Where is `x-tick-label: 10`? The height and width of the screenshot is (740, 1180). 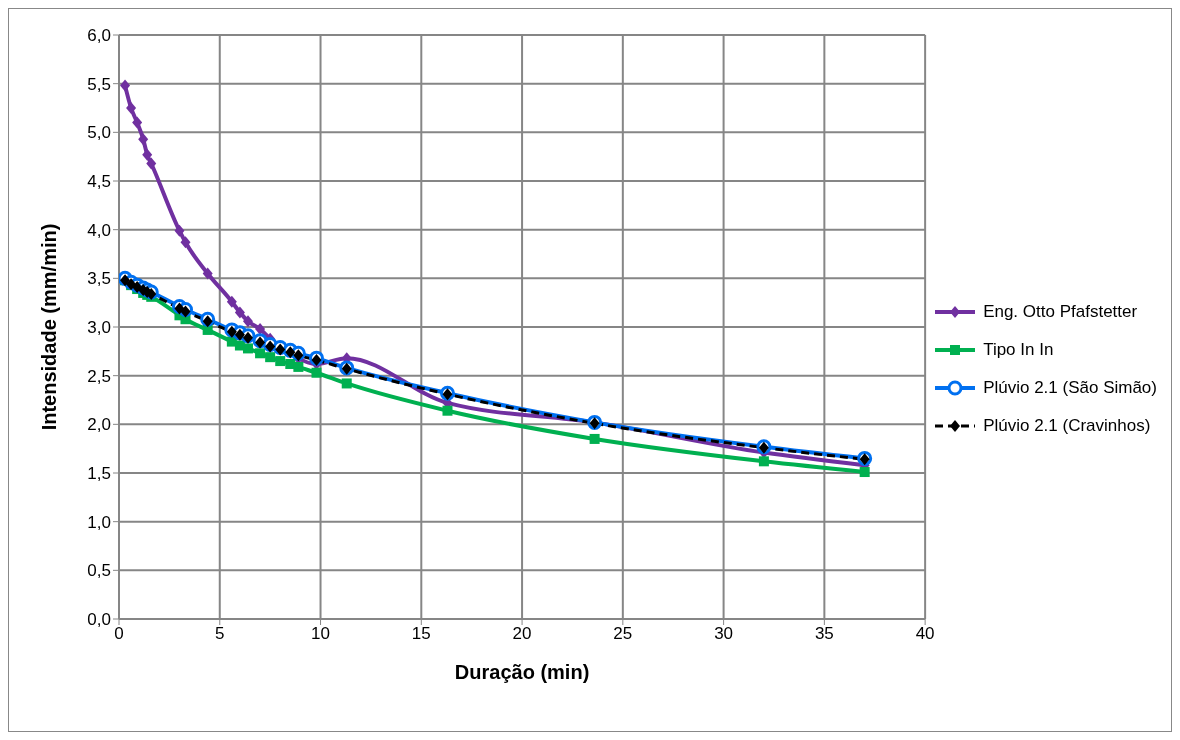
x-tick-label: 10 is located at coordinates (320, 634).